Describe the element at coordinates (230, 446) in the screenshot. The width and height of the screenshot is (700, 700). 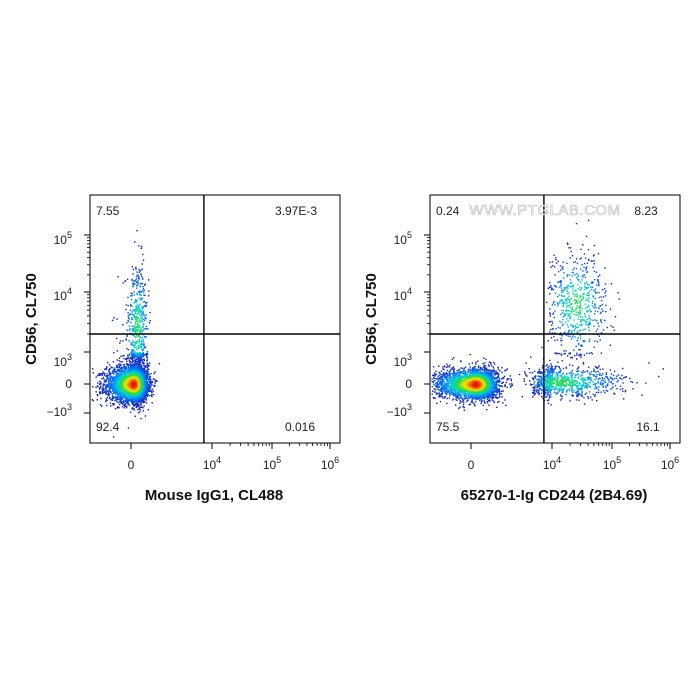
I see `x-tick-marks-left` at that location.